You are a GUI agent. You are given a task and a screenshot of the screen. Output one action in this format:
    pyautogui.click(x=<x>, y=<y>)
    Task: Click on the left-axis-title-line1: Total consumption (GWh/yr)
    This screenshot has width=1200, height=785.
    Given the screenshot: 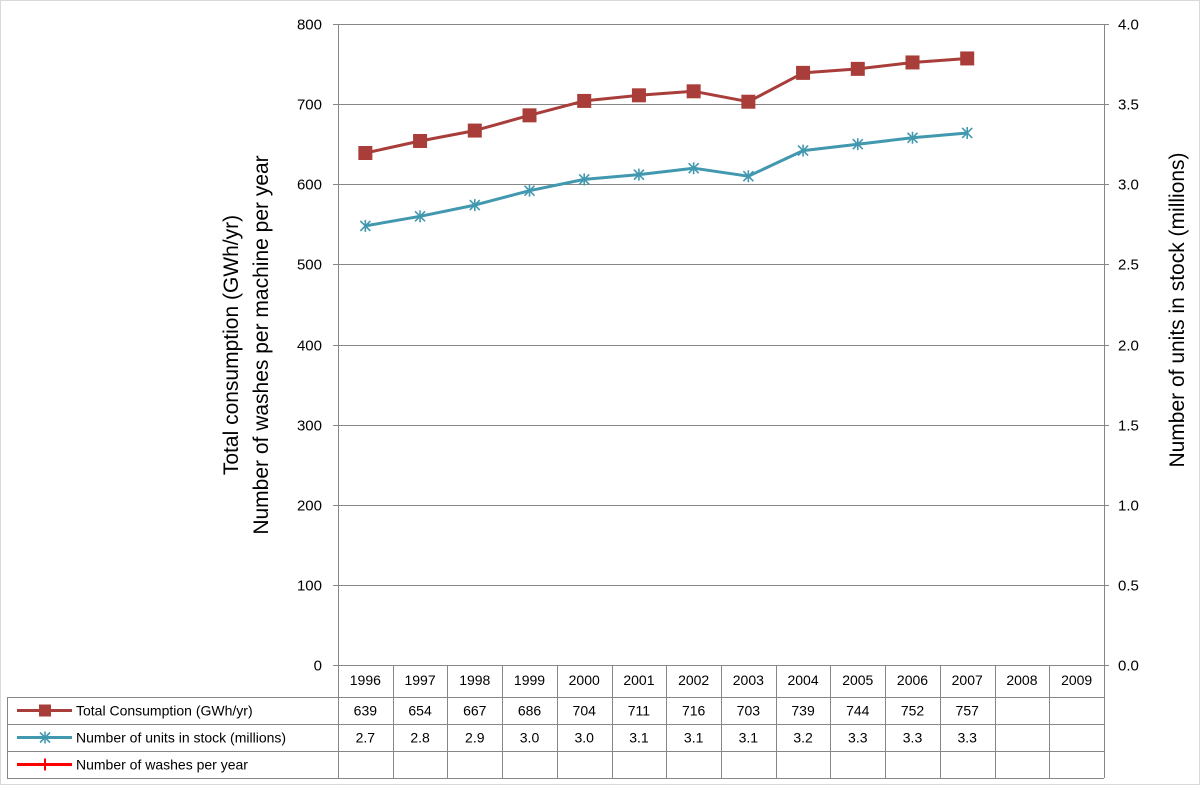 What is the action you would take?
    pyautogui.click(x=231, y=345)
    